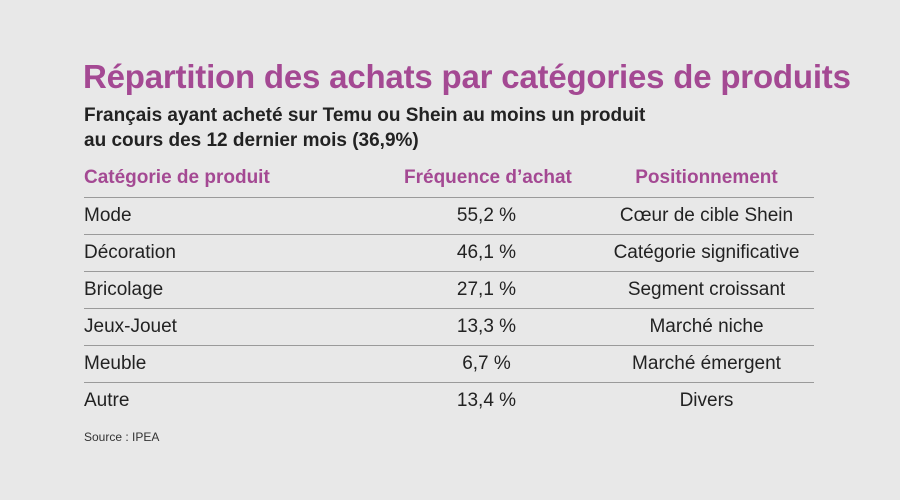 The image size is (900, 500). I want to click on cell-positioning: Segment croissant, so click(706, 289).